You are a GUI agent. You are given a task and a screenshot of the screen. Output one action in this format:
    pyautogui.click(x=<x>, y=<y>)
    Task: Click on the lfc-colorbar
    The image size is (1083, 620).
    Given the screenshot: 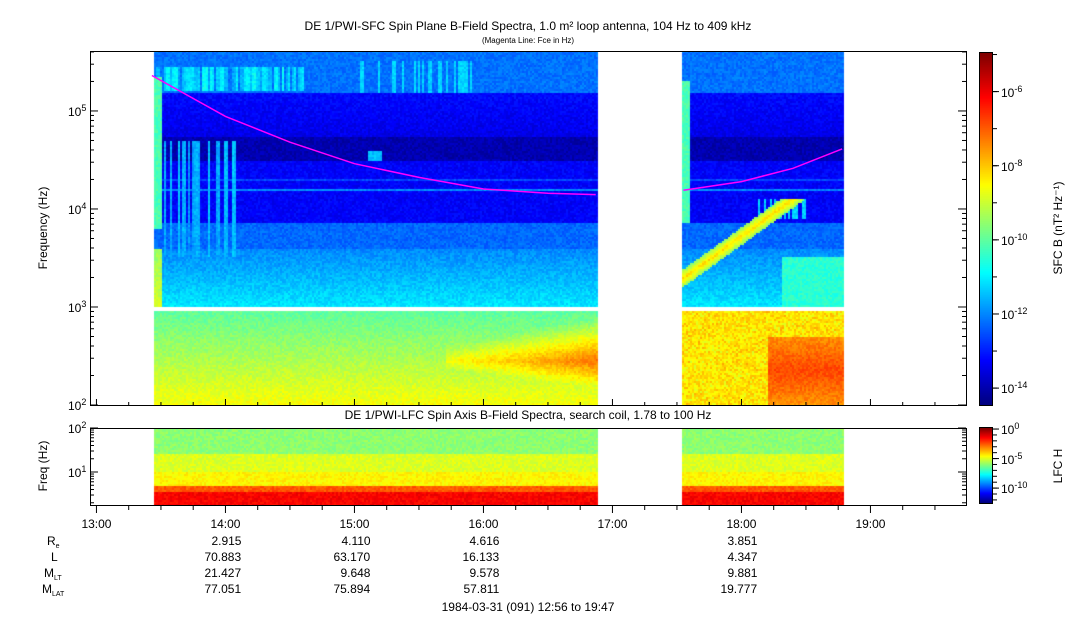 What is the action you would take?
    pyautogui.click(x=986, y=465)
    